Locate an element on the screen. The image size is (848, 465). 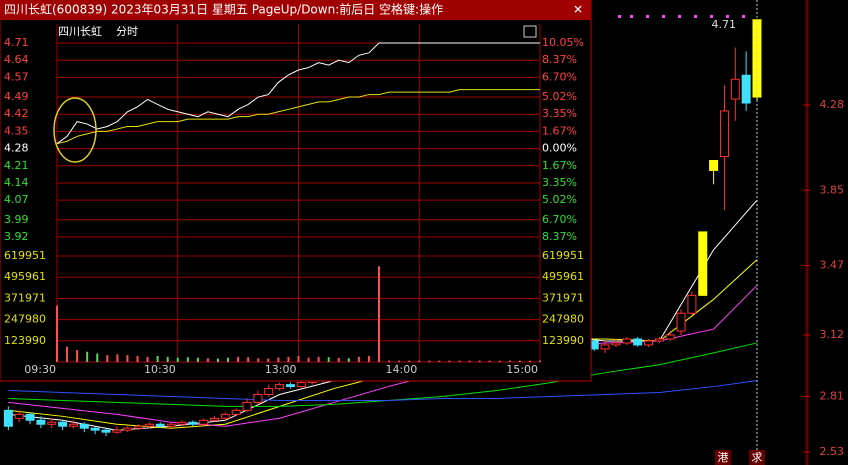
price-tick-label: 4.21 is located at coordinates (16, 165).